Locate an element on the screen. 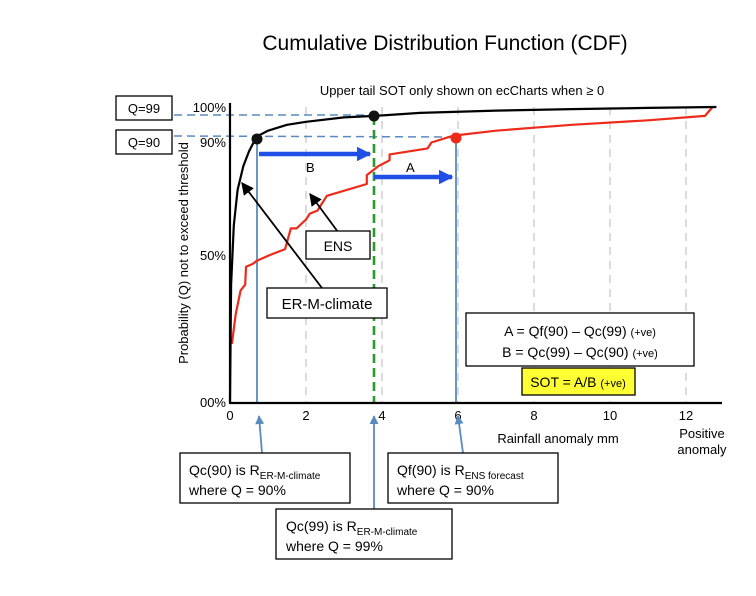 The height and width of the screenshot is (596, 756). y-tick-0: 00% is located at coordinates (213, 402).